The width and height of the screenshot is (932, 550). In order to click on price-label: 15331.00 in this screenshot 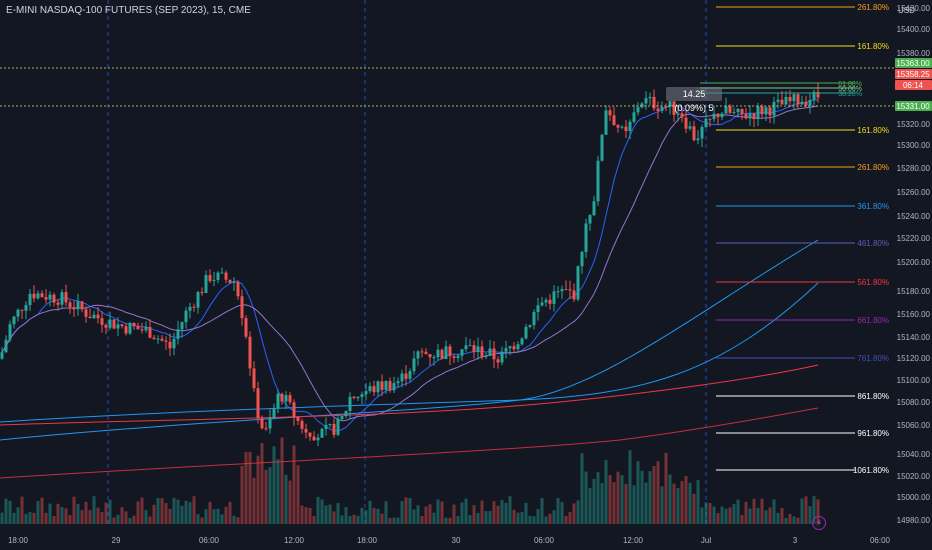, I will do `click(913, 106)`.